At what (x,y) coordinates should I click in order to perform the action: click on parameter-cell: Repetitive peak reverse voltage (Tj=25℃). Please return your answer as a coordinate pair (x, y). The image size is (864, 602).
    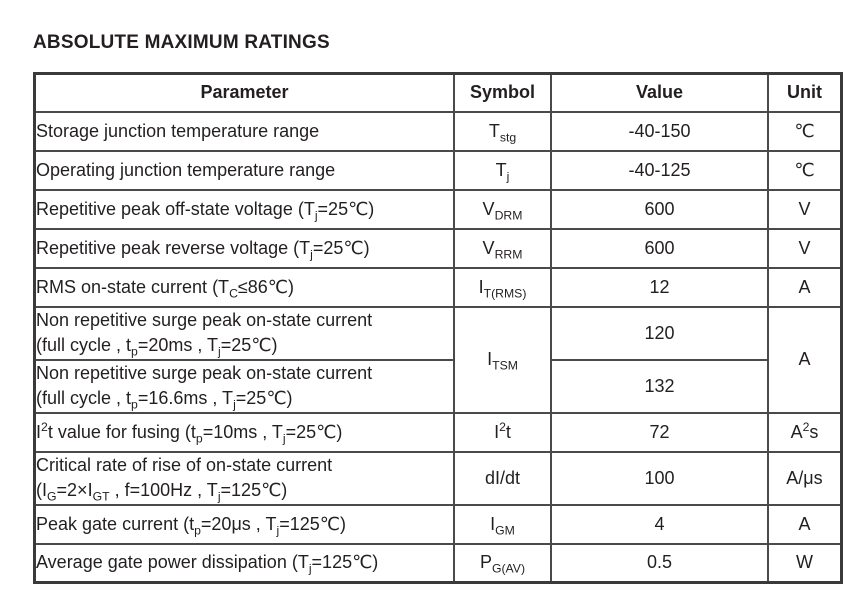
    Looking at the image, I should click on (244, 248).